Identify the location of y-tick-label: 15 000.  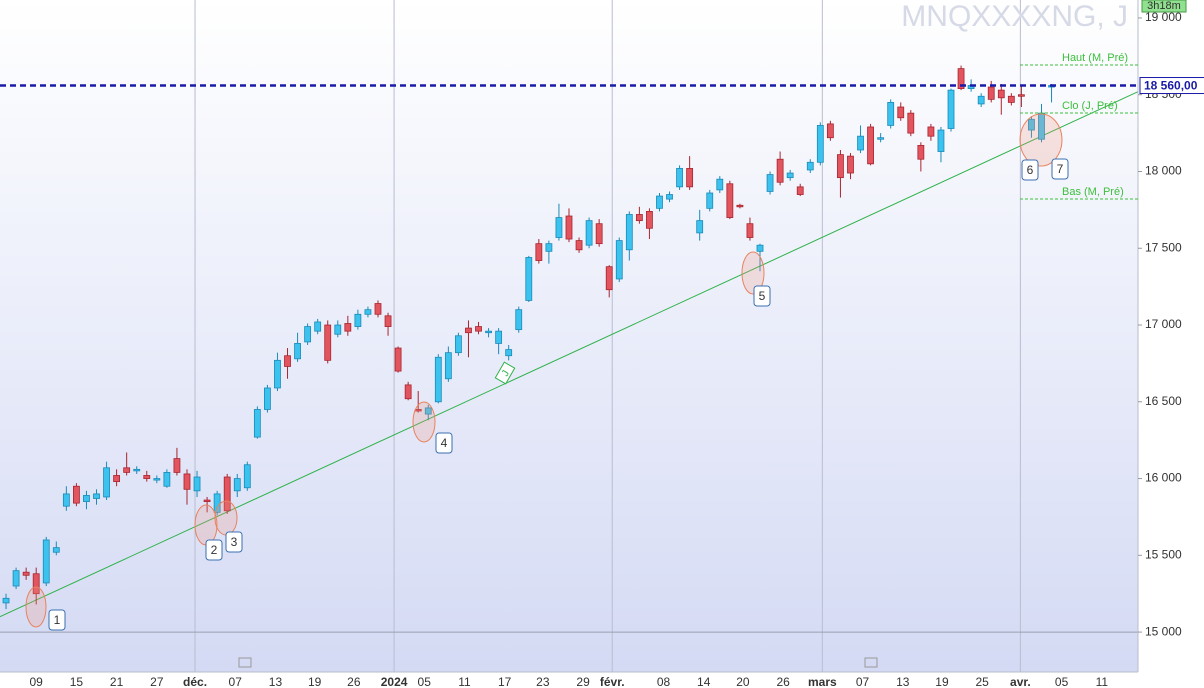
(1163, 631).